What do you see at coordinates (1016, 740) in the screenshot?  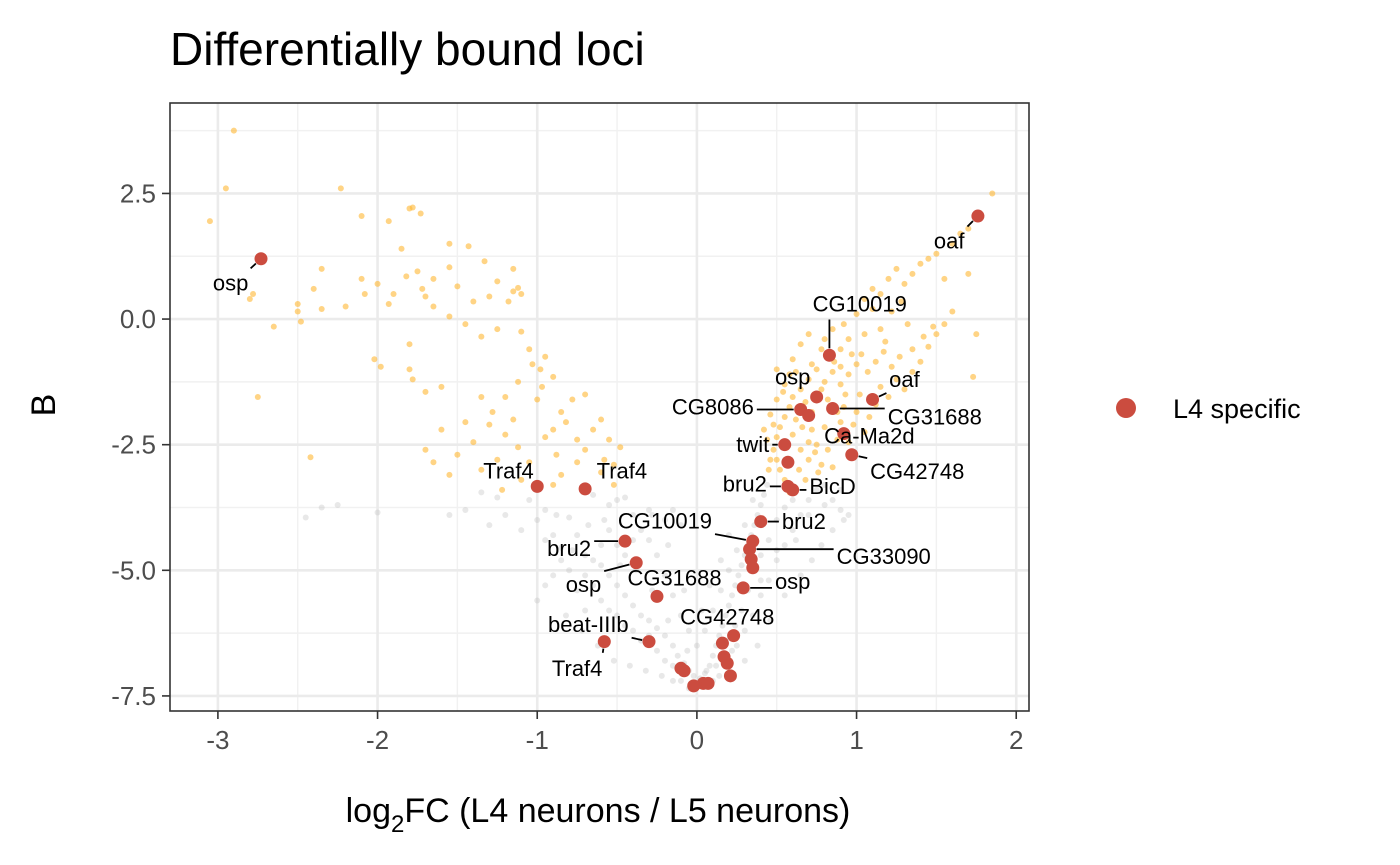 I see `x-tick-label: 2` at bounding box center [1016, 740].